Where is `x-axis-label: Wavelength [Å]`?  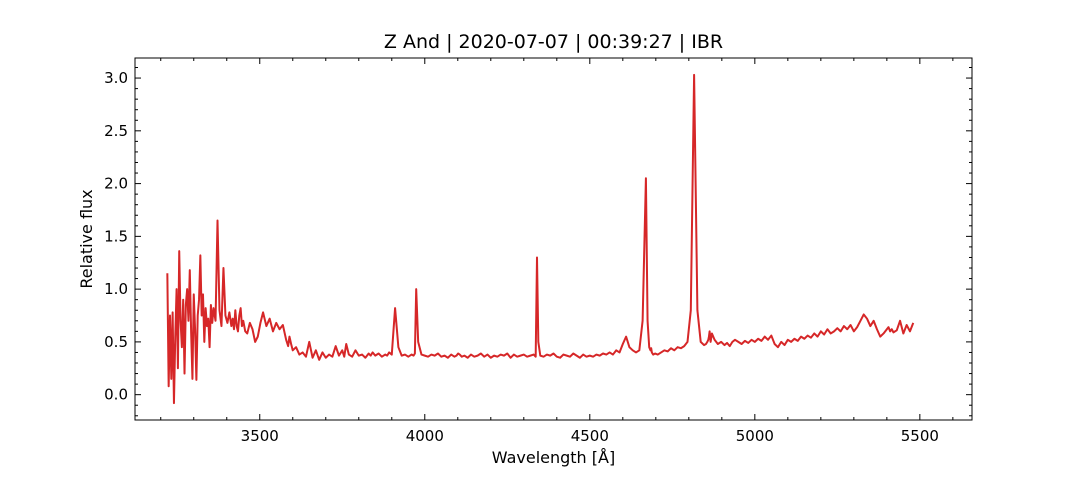 x-axis-label: Wavelength [Å] is located at coordinates (553, 457).